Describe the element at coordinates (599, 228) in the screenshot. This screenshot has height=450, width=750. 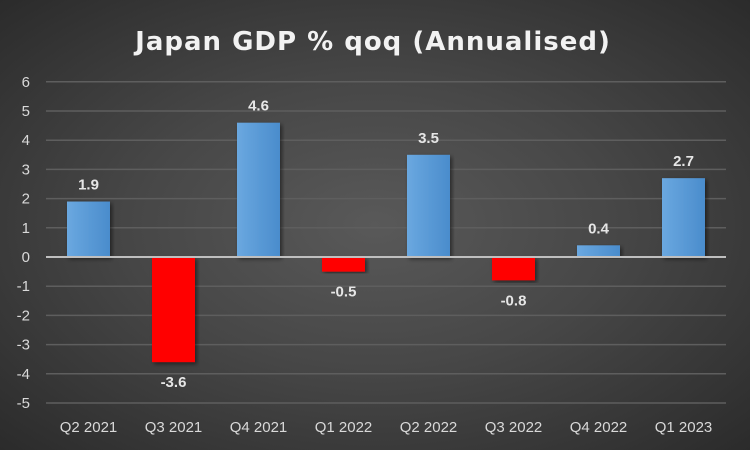
I see `data-label: 0.4` at that location.